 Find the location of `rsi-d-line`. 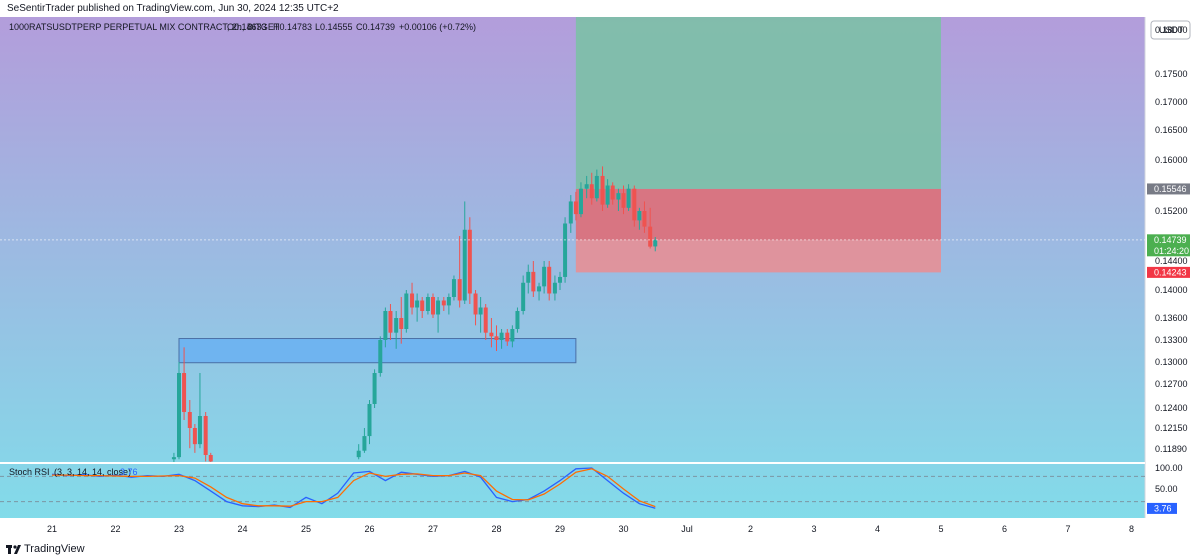

rsi-d-line is located at coordinates (354, 488).